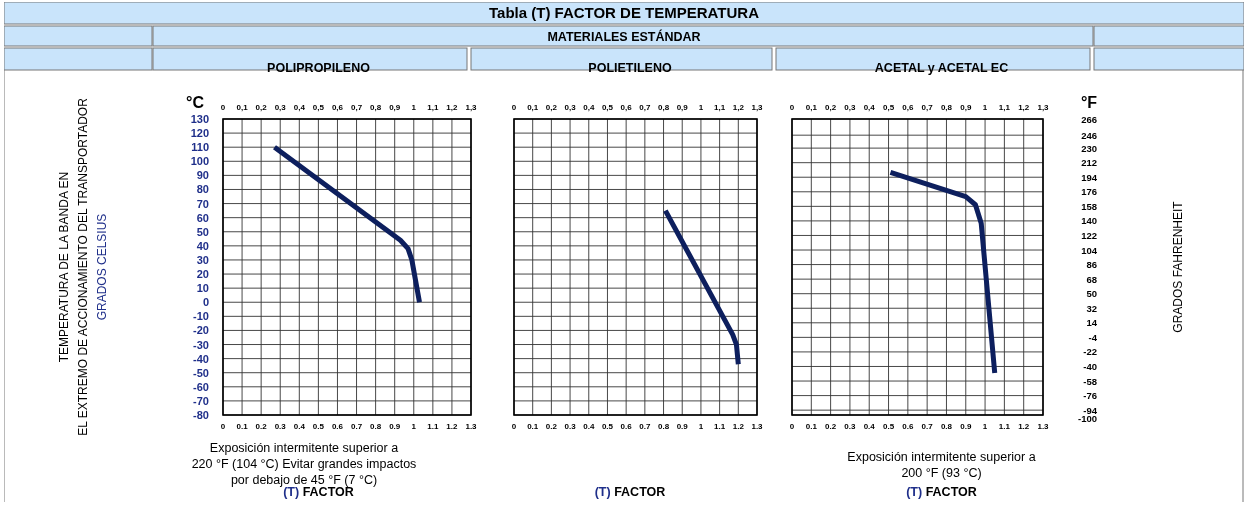 Image resolution: width=1248 pixels, height=506 pixels. I want to click on x-tick-label: 0.5, so click(888, 426).